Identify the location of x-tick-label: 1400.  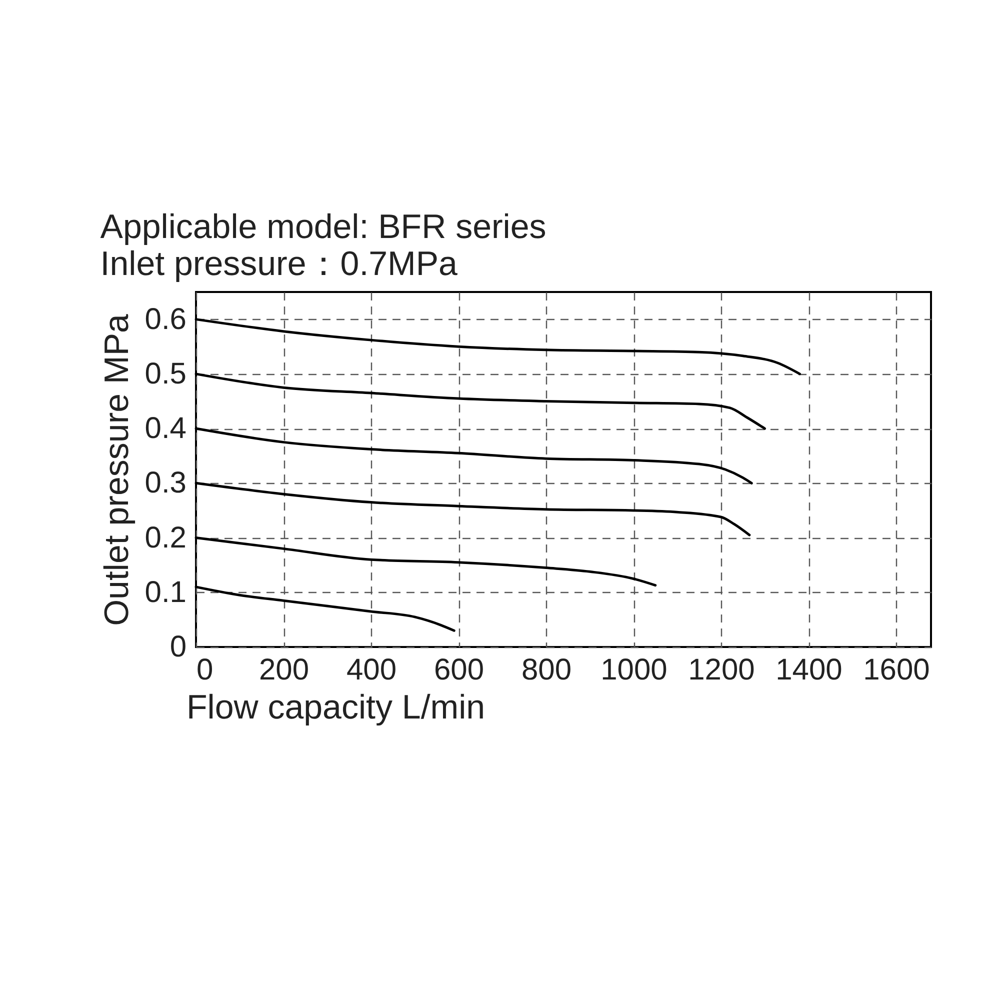
(809, 670).